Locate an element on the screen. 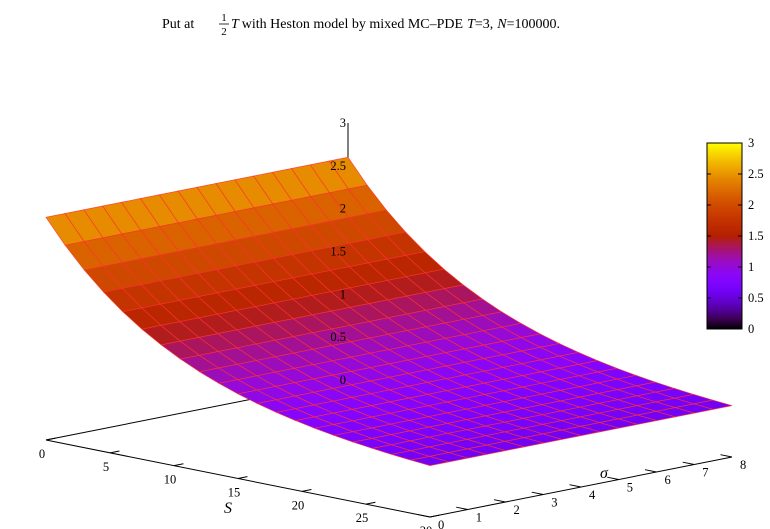  colorbar-tick-label: 0 is located at coordinates (751, 329).